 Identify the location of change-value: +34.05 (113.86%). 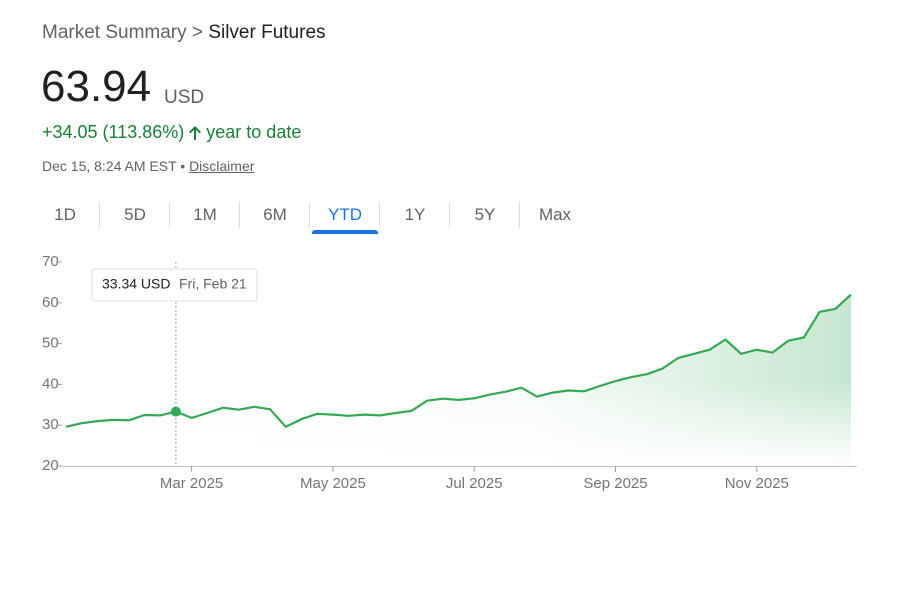
(113, 132).